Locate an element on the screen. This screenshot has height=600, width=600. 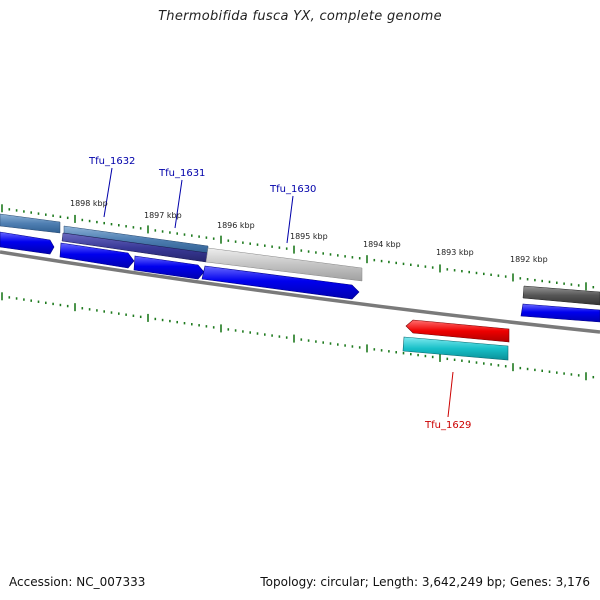
feature-steel-left is located at coordinates (30, 223).